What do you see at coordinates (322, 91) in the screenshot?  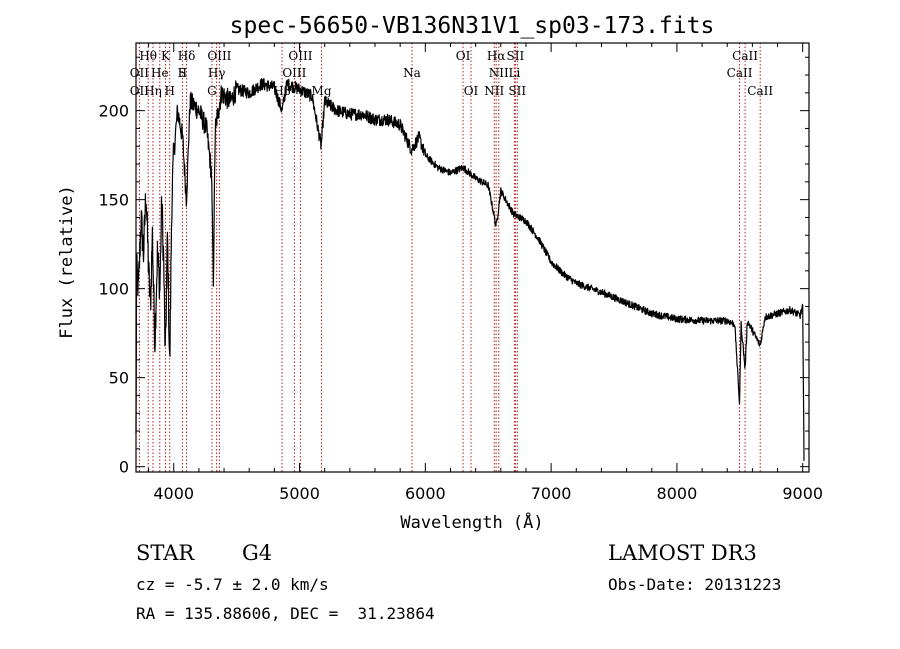 I see `spectral-line-label: Mg` at bounding box center [322, 91].